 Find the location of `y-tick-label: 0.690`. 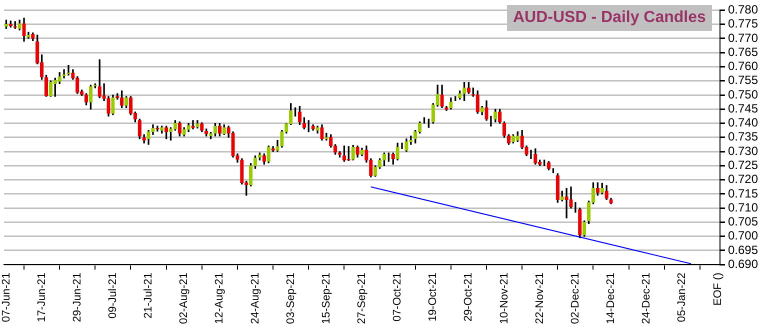

y-tick-label: 0.690 is located at coordinates (743, 263).